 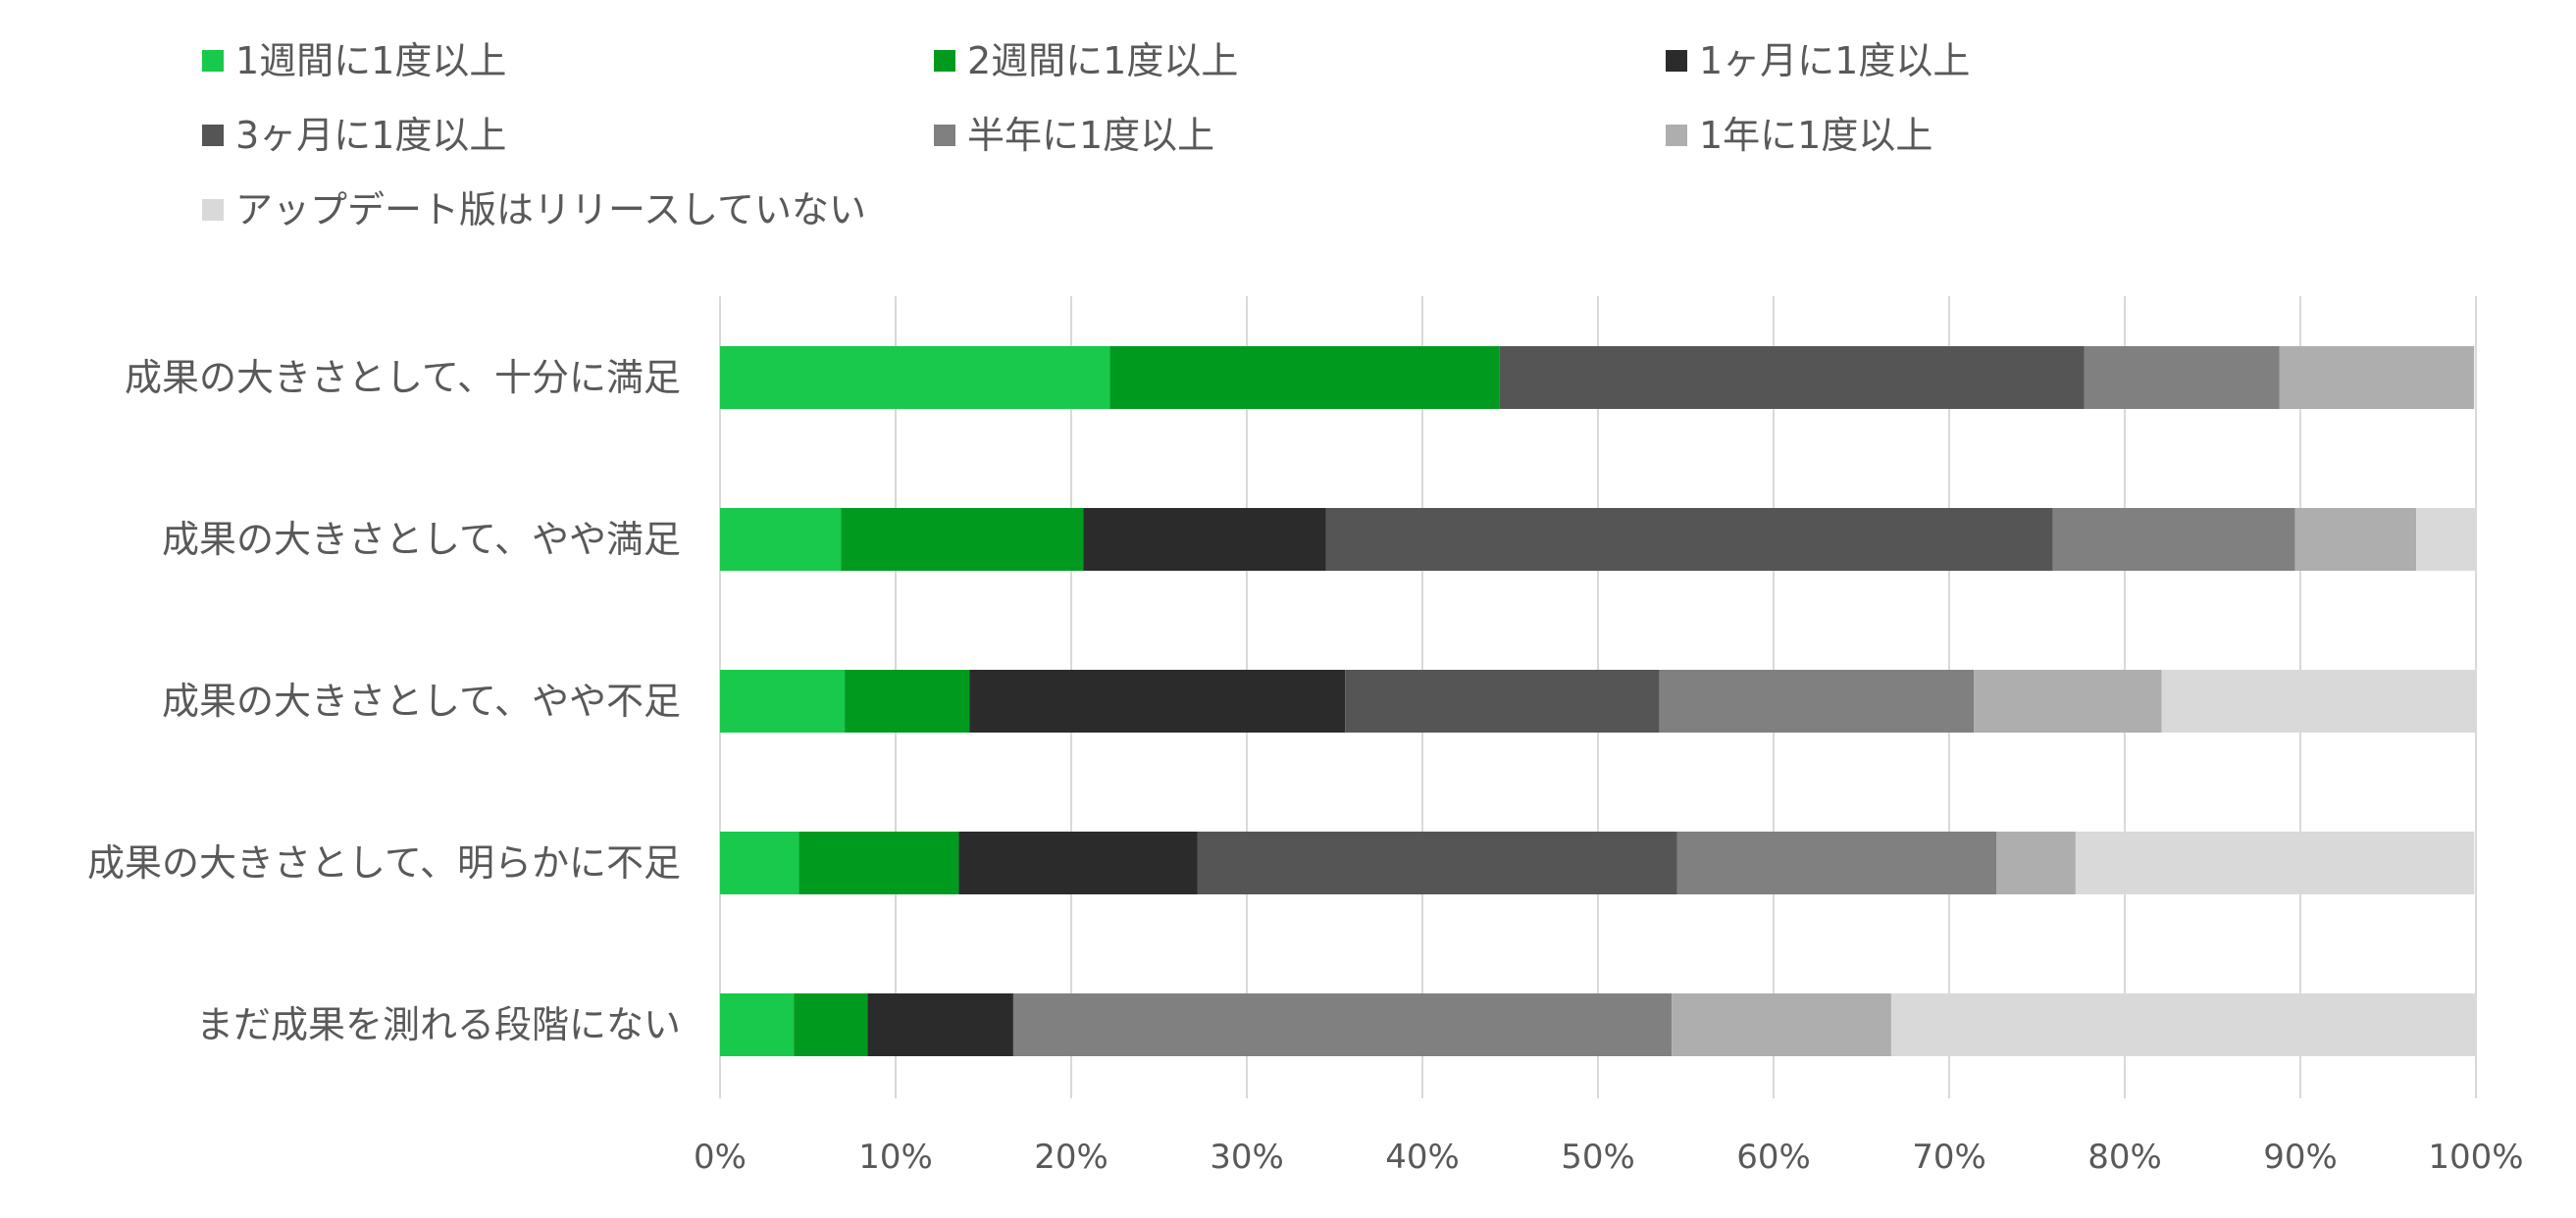 What do you see at coordinates (403, 377) in the screenshot?
I see `category-label: 成果の大きさとして、十分に満足` at bounding box center [403, 377].